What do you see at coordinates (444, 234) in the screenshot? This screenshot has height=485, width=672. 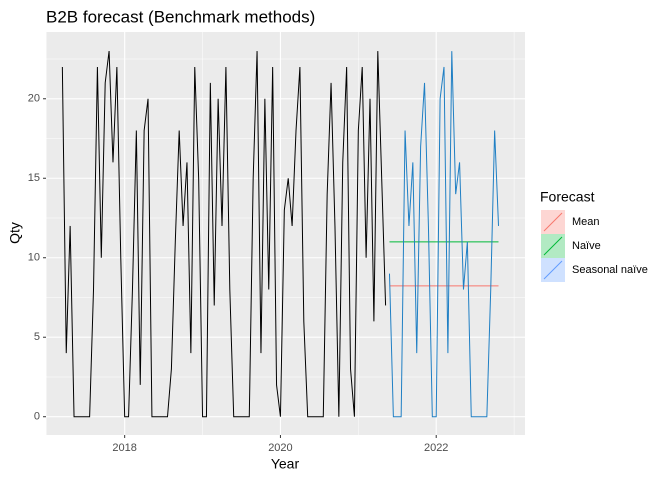 I see `forecast-line` at bounding box center [444, 234].